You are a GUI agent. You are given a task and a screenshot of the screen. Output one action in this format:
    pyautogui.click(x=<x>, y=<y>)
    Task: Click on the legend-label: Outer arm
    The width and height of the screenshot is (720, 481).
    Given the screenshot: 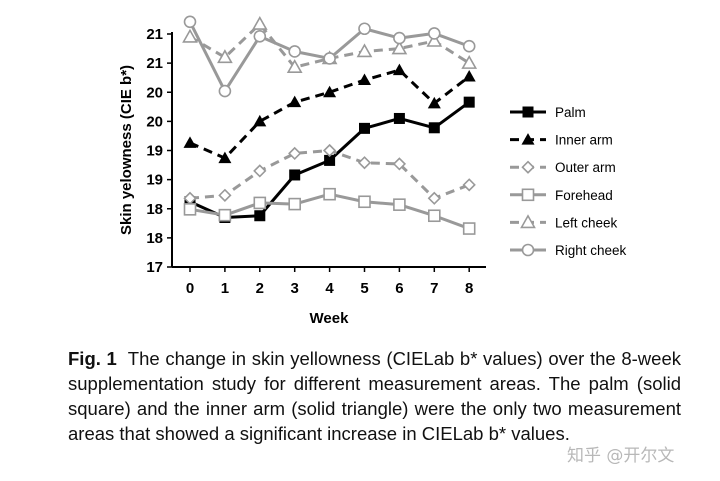 What is the action you would take?
    pyautogui.click(x=585, y=167)
    